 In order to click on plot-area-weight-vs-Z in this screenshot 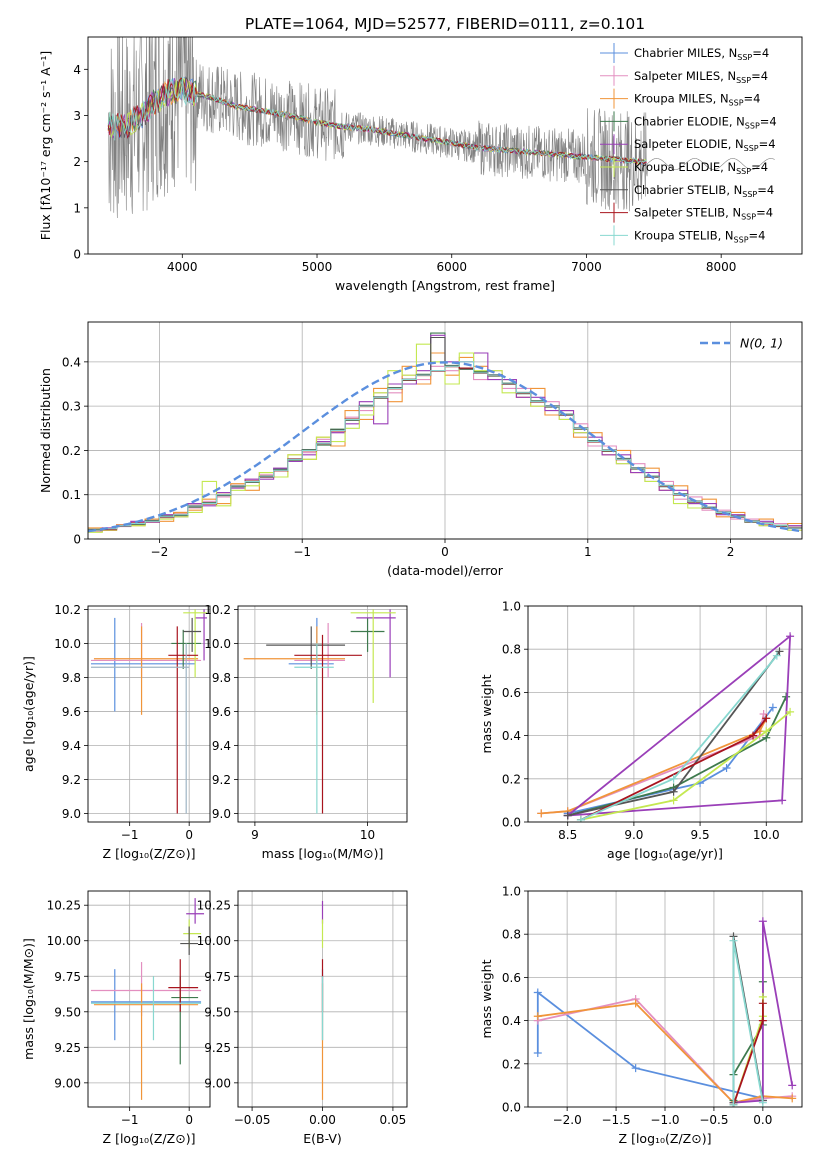, I will do `click(665, 1012)`.